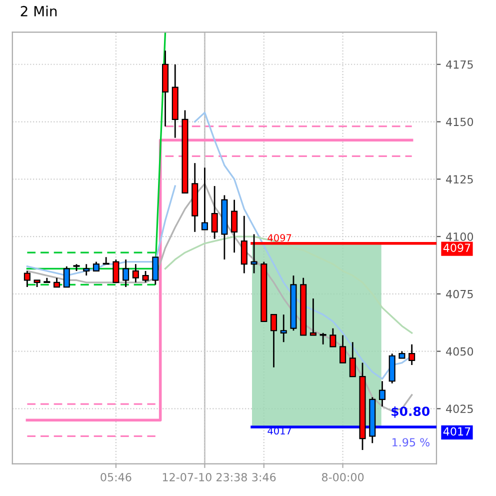 The height and width of the screenshot is (496, 496). Describe the element at coordinates (411, 442) in the screenshot. I see `annotation: 1.95 %` at that location.